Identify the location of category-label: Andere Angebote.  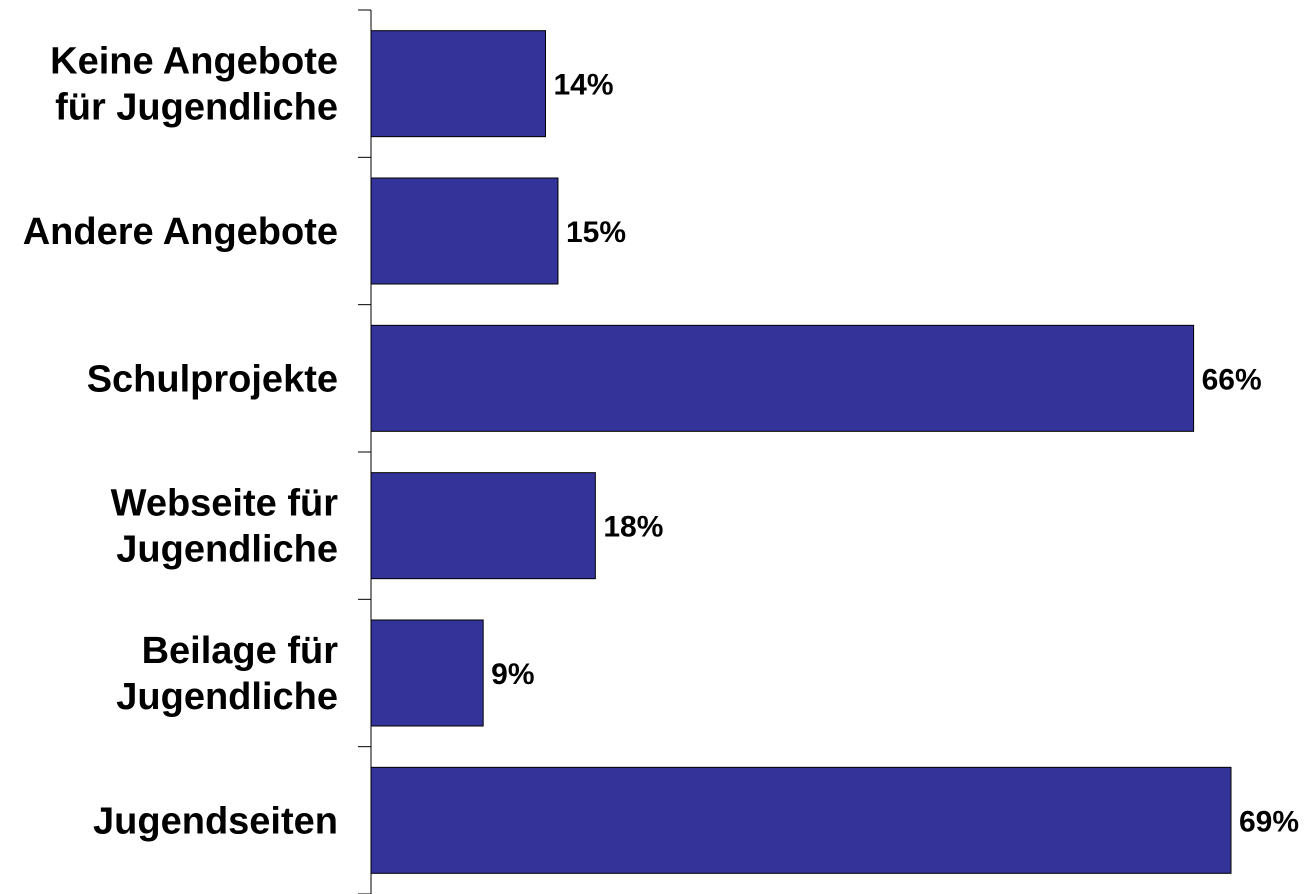
(180, 232).